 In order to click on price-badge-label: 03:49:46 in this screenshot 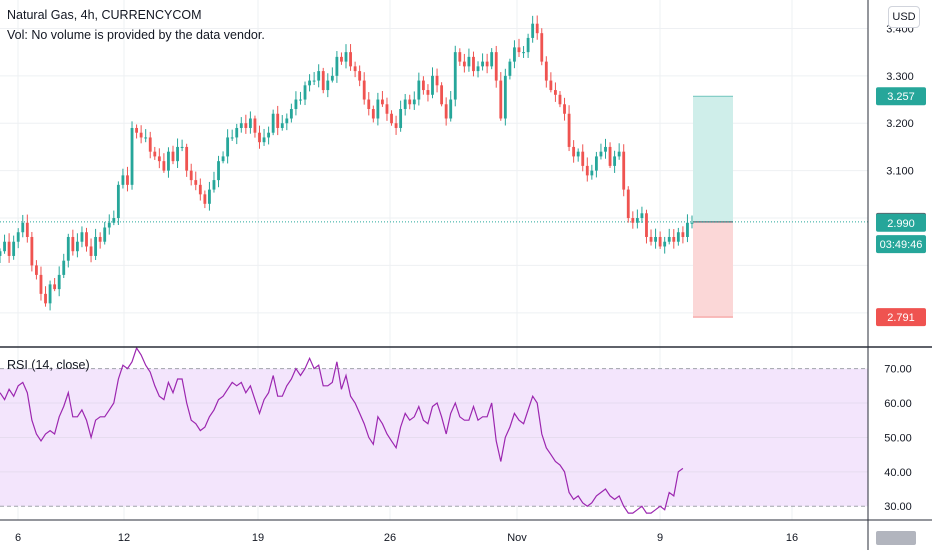, I will do `click(901, 245)`.